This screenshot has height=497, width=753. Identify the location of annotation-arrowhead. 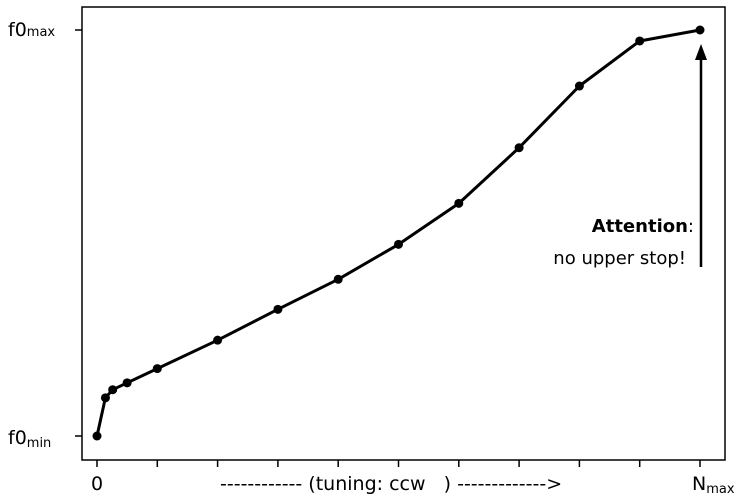
(701, 52).